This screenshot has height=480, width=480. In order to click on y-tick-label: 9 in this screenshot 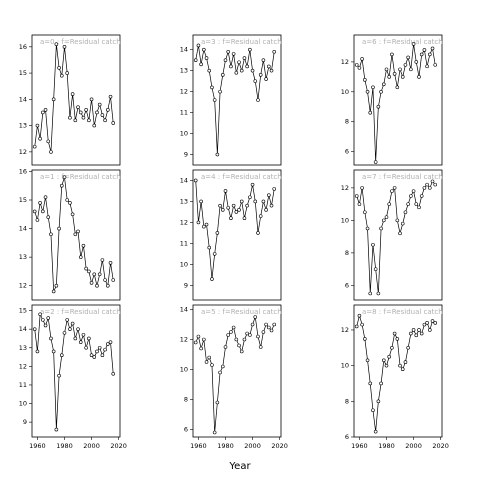, I will do `click(186, 155)`.